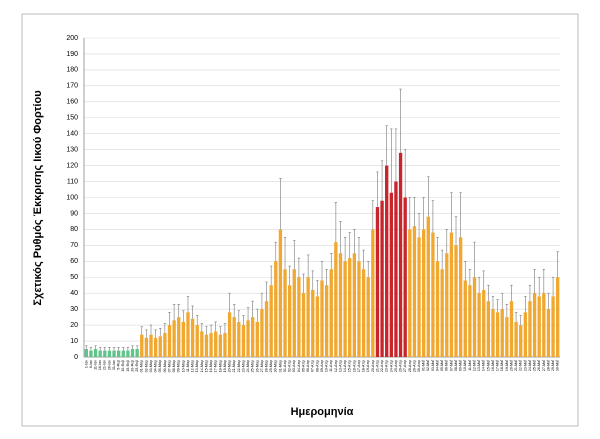  Describe the element at coordinates (211, 366) in the screenshot. I see `x-tick-label: 16-Μαρ` at that location.